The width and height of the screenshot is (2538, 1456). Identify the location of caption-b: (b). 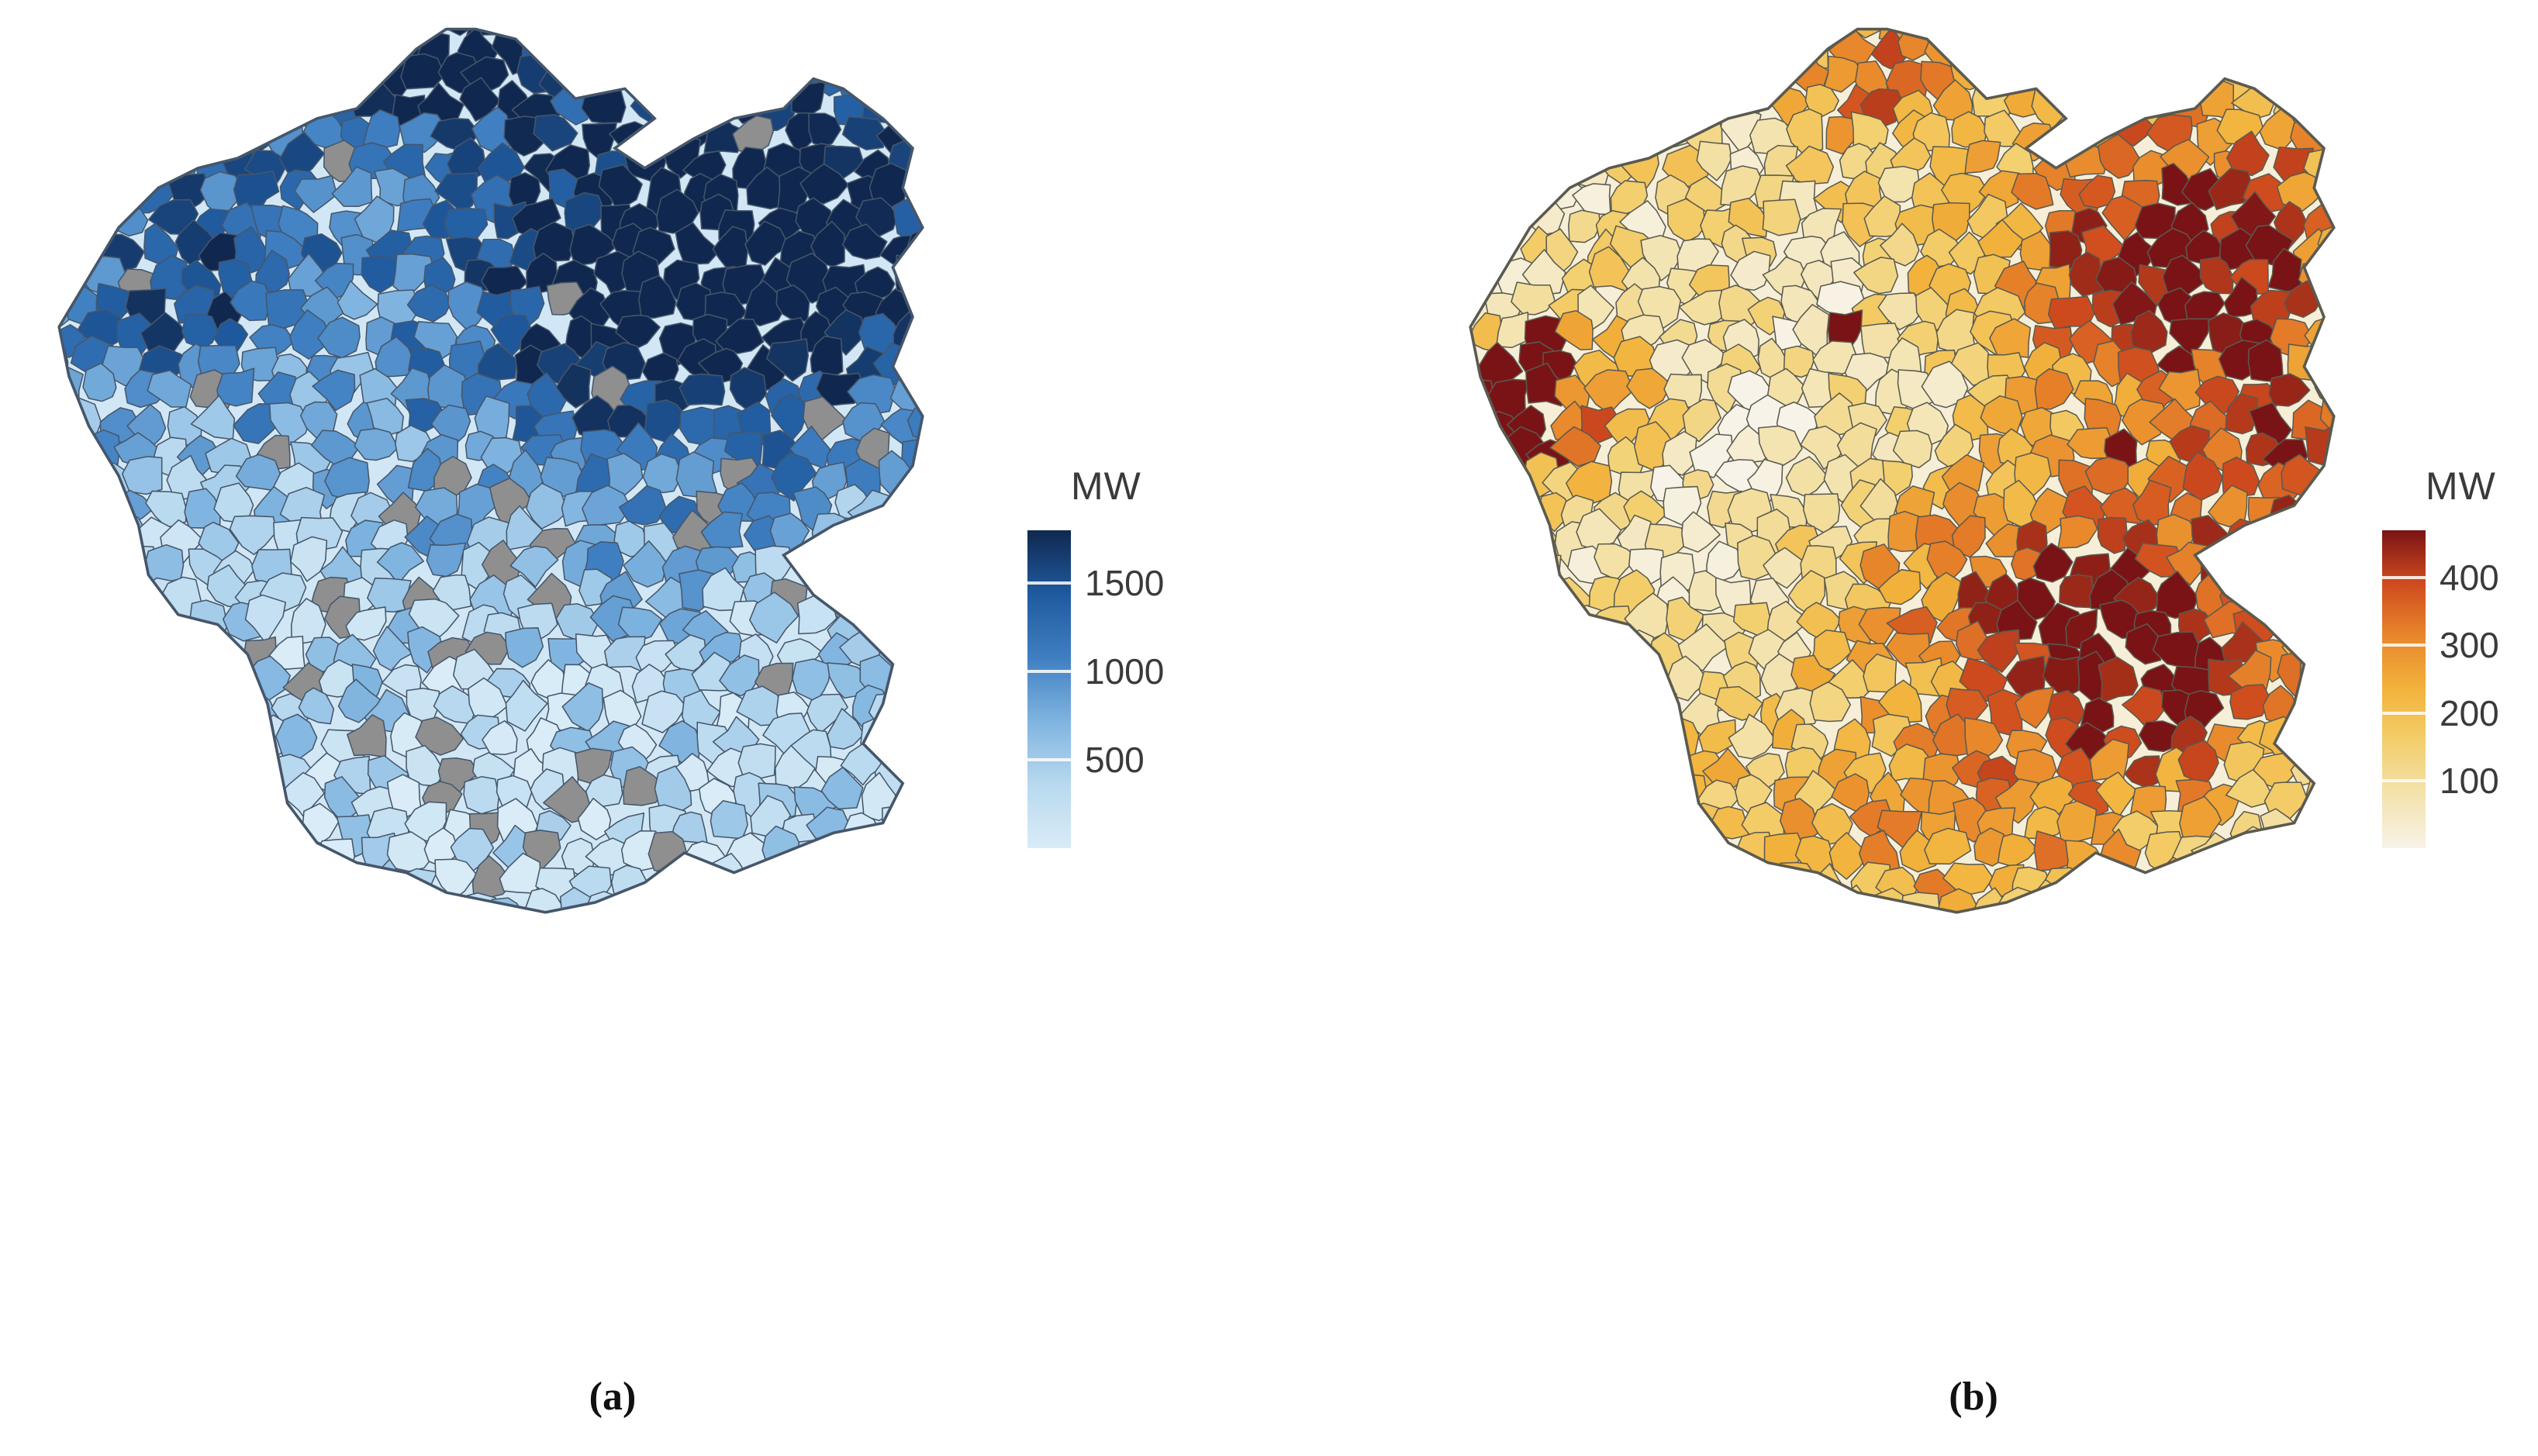
(1973, 1397).